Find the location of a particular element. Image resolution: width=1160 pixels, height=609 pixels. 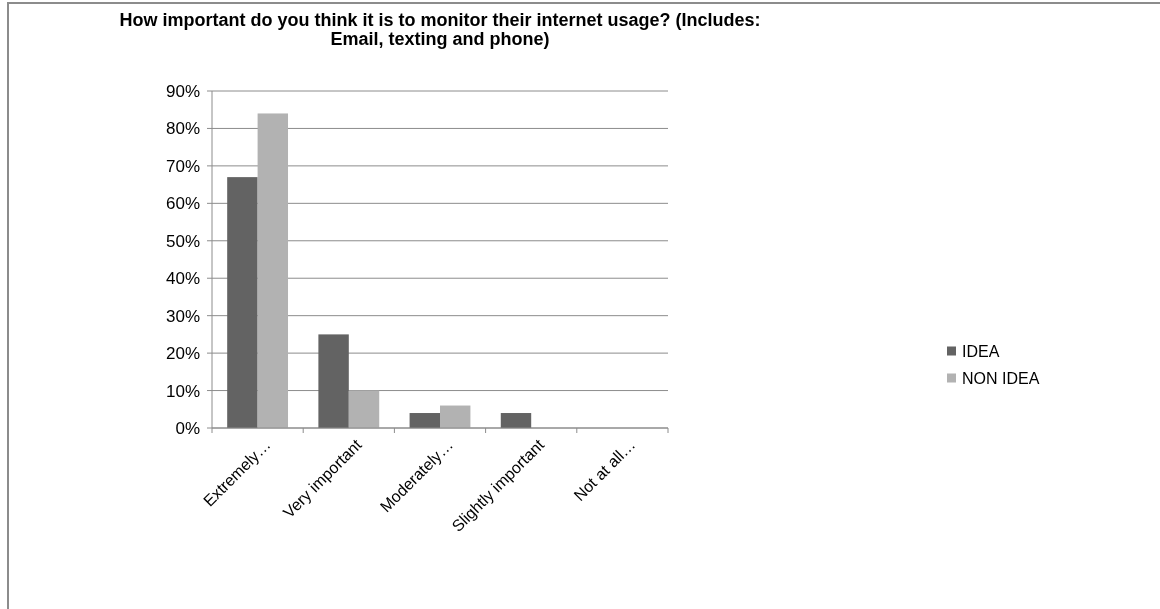

y-tick-label: 70% is located at coordinates (182, 166).